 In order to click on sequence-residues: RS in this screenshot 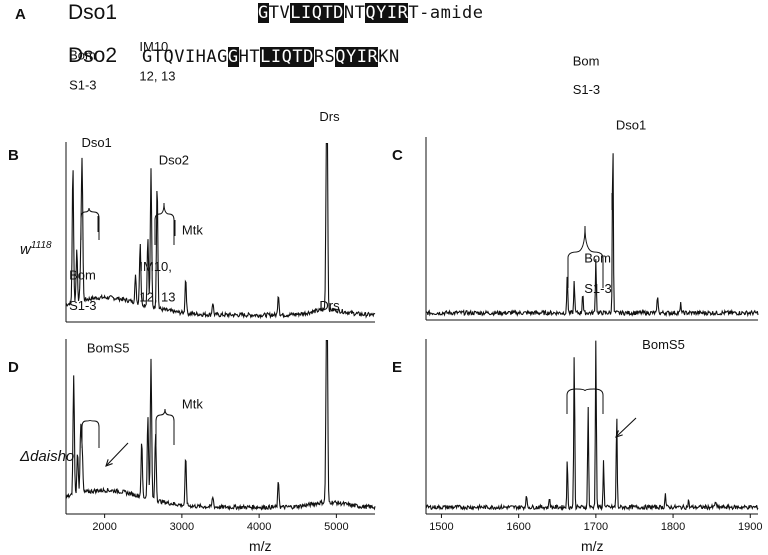, I will do `click(324, 57)`.